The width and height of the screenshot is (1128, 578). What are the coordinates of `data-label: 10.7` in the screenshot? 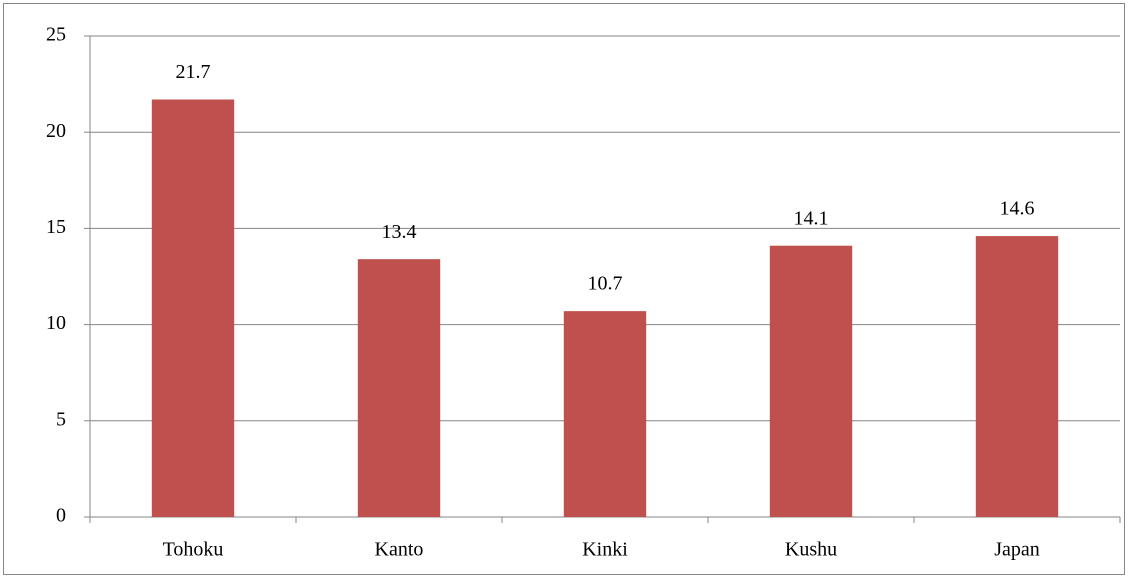 It's located at (605, 284).